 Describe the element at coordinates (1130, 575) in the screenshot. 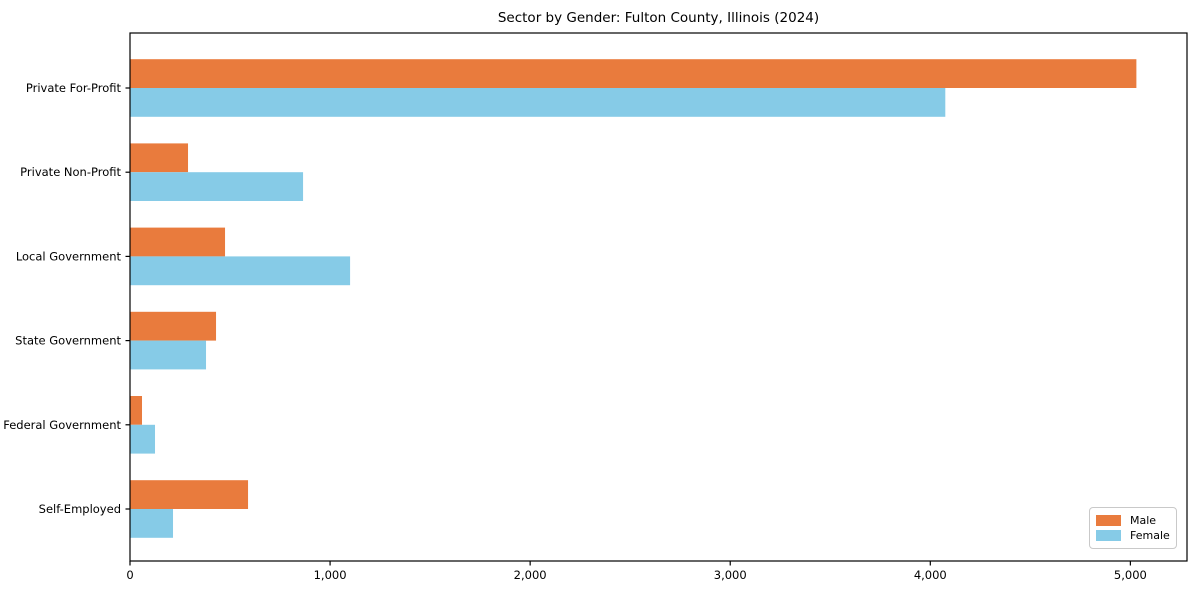

I see `x-tick-label: 5,000` at that location.